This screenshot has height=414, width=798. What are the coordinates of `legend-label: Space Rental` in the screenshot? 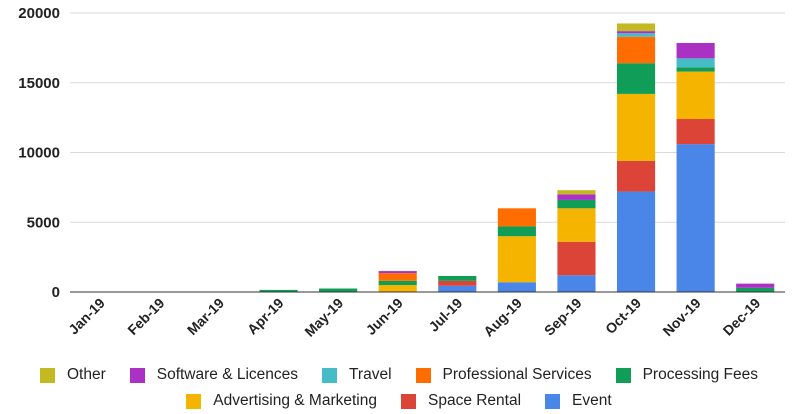 It's located at (474, 400).